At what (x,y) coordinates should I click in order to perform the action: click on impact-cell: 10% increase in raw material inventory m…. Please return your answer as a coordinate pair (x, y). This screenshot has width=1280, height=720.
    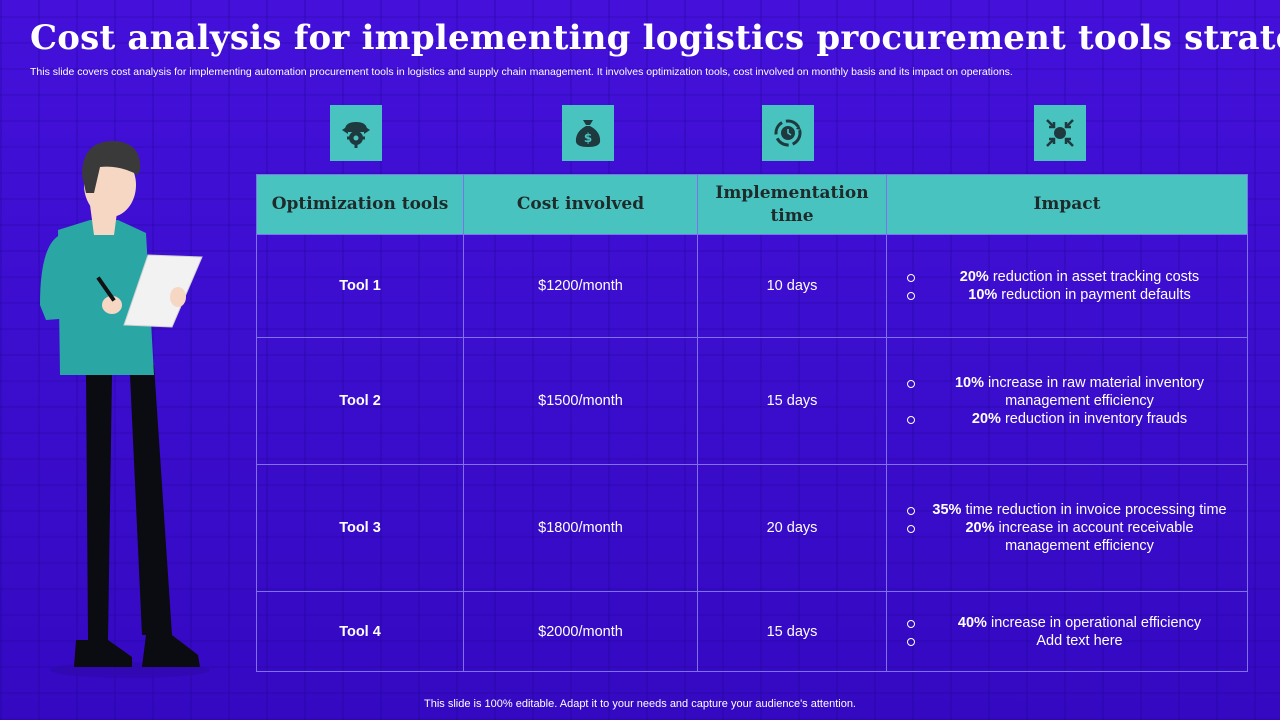
    Looking at the image, I should click on (1067, 401).